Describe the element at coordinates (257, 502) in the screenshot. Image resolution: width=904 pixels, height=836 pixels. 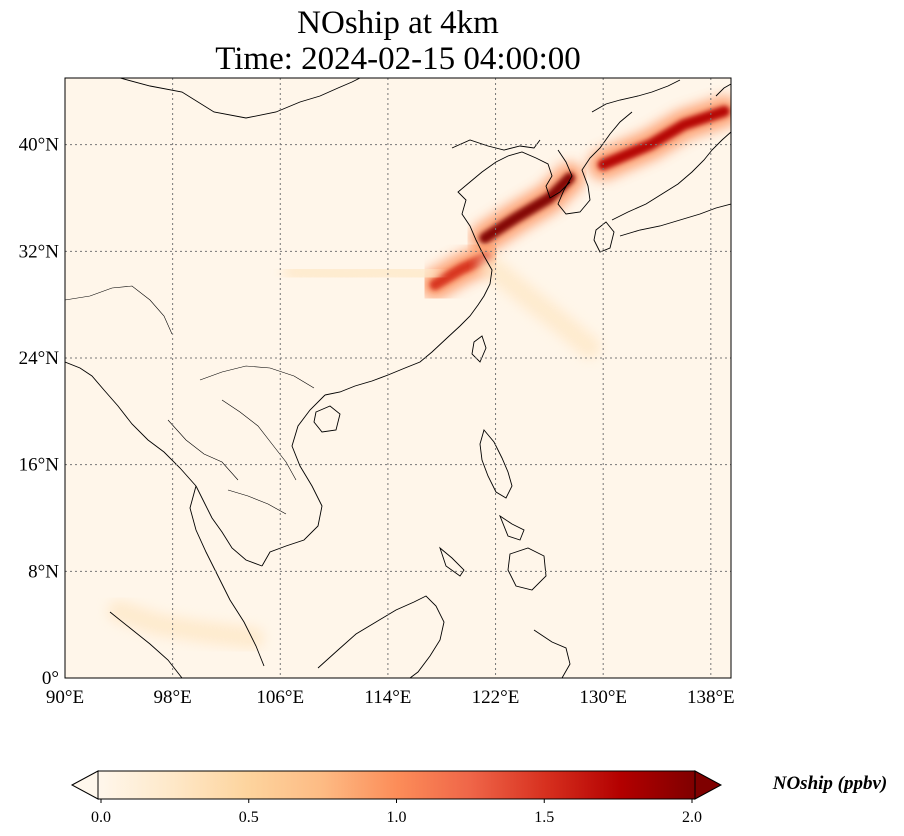
I see `border-cambodia` at that location.